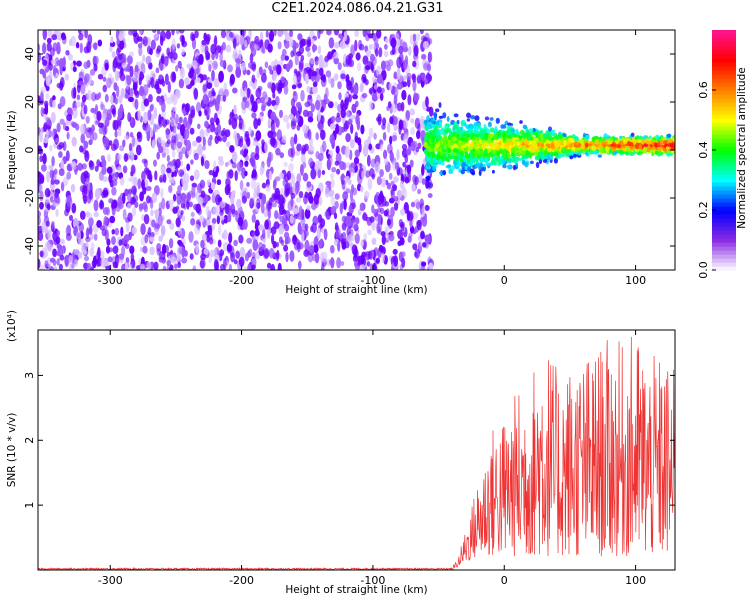 This screenshot has height=604, width=750. Describe the element at coordinates (110, 280) in the screenshot. I see `x-tick-label: -300` at that location.